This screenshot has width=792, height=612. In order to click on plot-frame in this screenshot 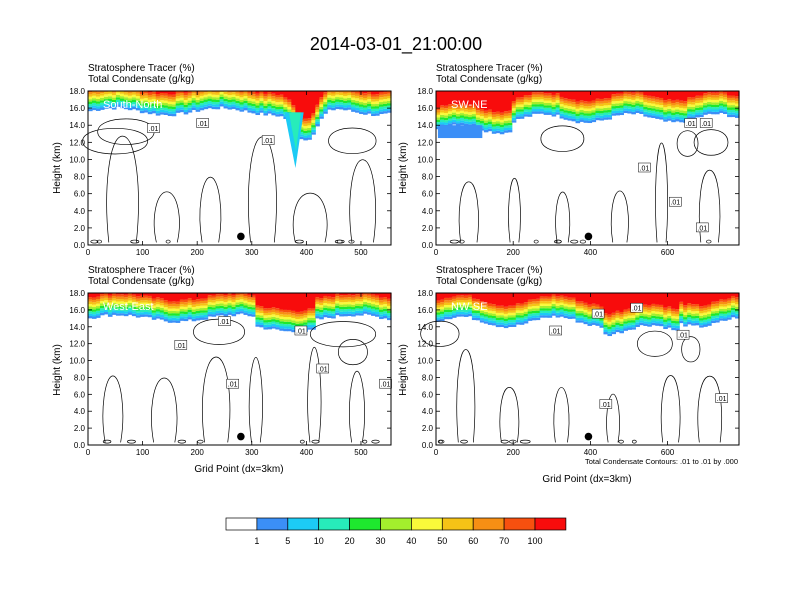, I will do `click(587, 168)`.